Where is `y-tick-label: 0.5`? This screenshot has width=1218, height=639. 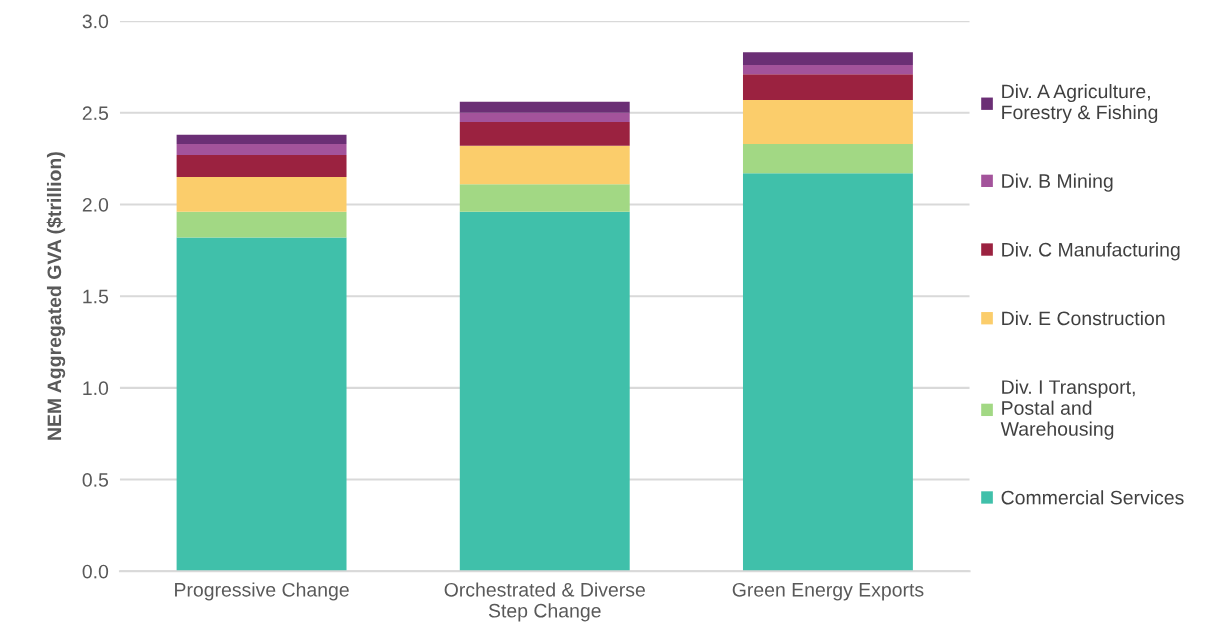 y-tick-label: 0.5 is located at coordinates (95, 480).